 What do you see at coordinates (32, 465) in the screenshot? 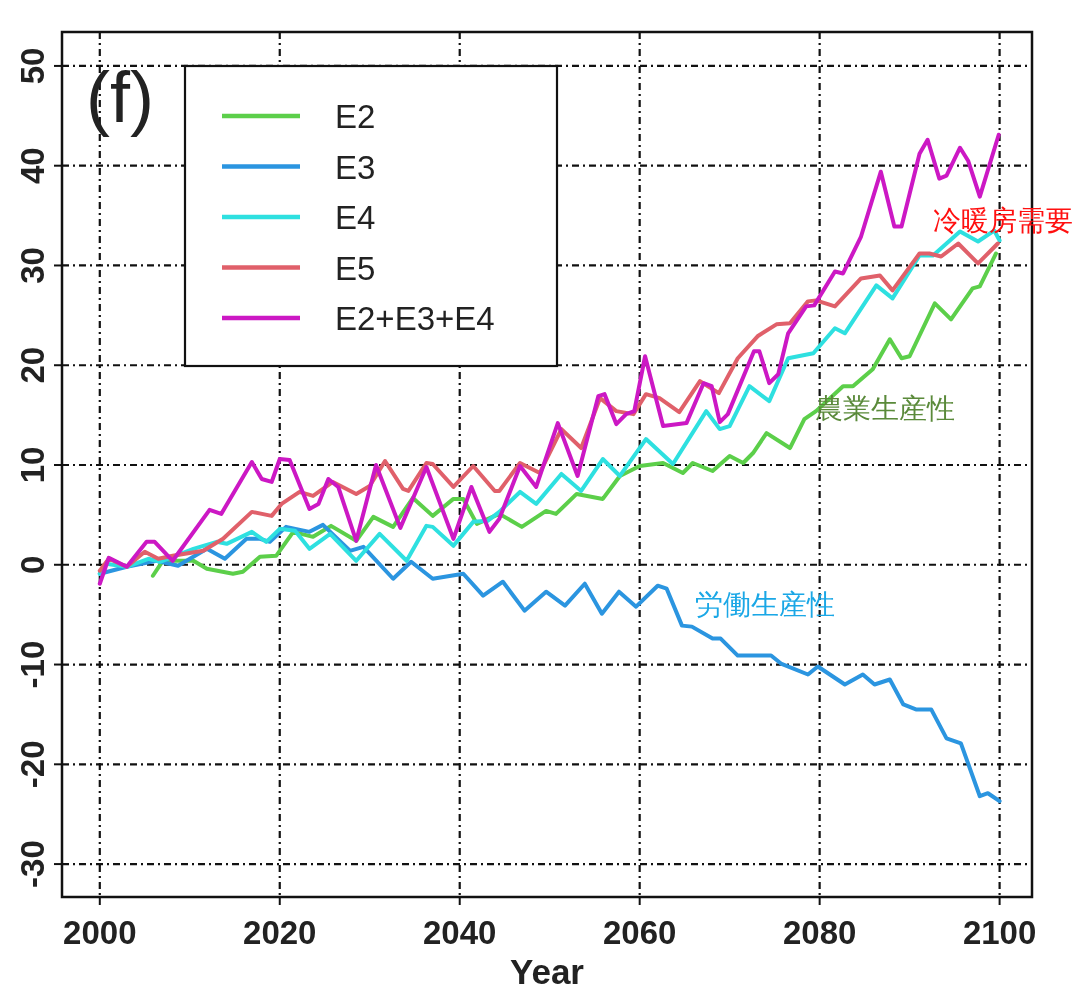
I see `y-tick-label: 10` at bounding box center [32, 465].